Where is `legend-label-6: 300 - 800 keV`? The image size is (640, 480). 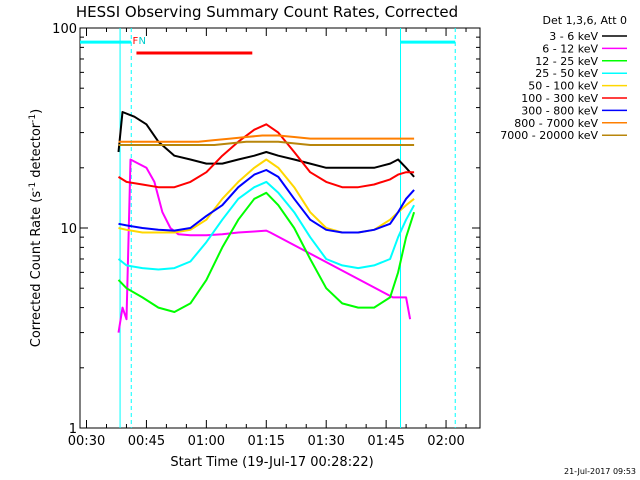 legend-label-6: 300 - 800 keV is located at coordinates (559, 110).